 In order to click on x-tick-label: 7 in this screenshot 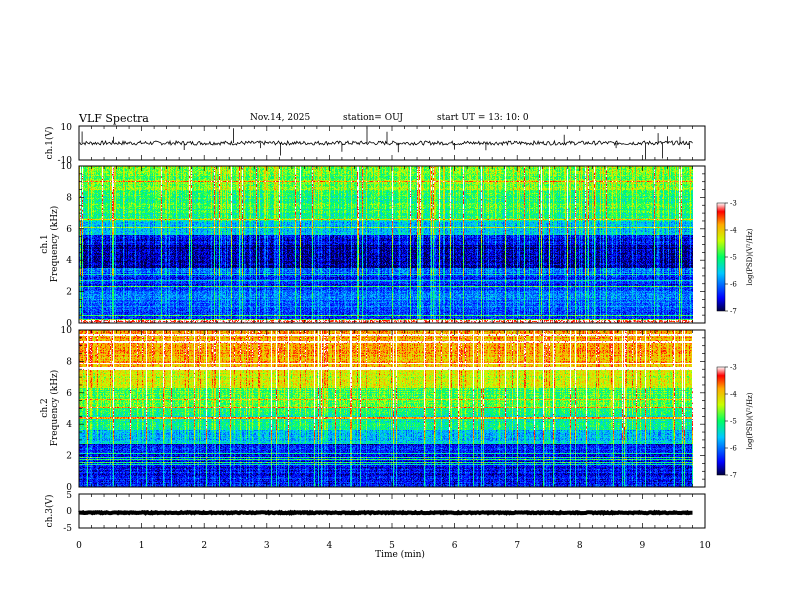, I will do `click(517, 546)`.